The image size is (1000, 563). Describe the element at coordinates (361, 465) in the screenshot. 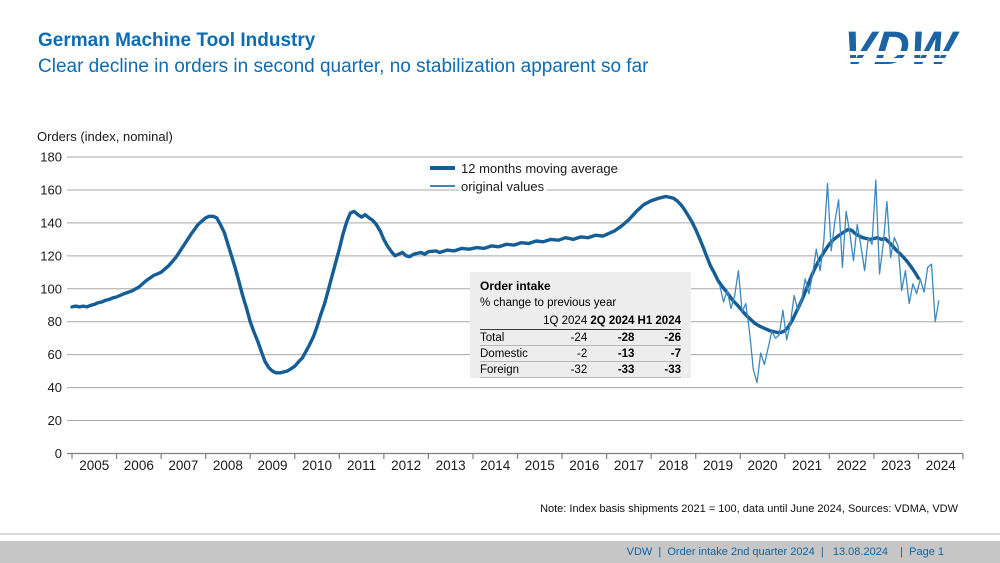

I see `x-tick-label: 2011` at that location.